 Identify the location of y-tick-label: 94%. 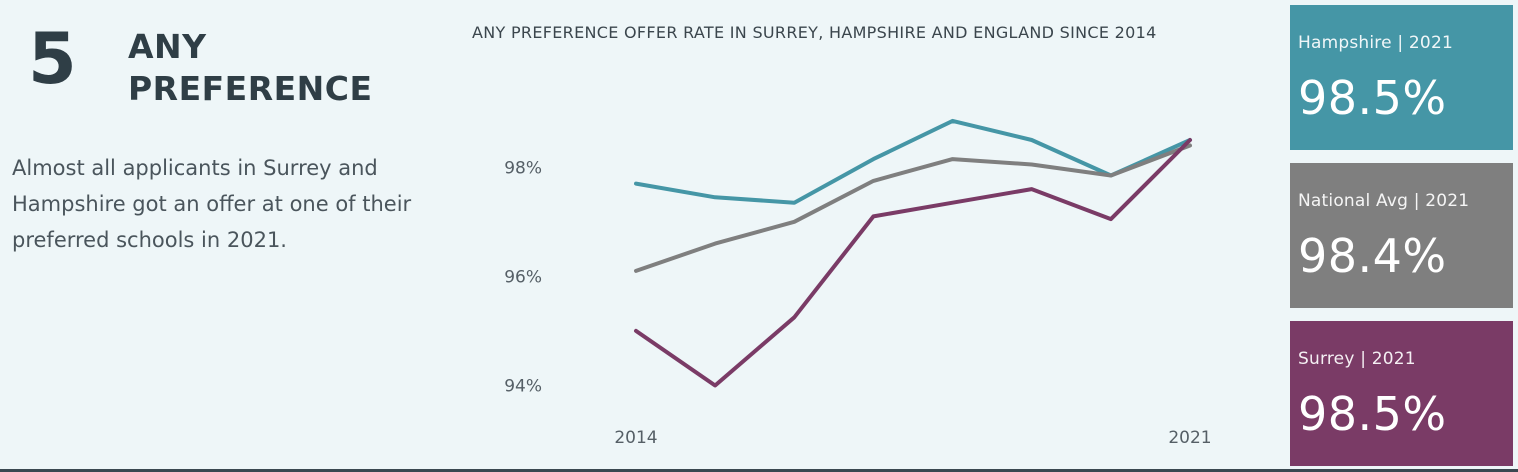
(523, 386).